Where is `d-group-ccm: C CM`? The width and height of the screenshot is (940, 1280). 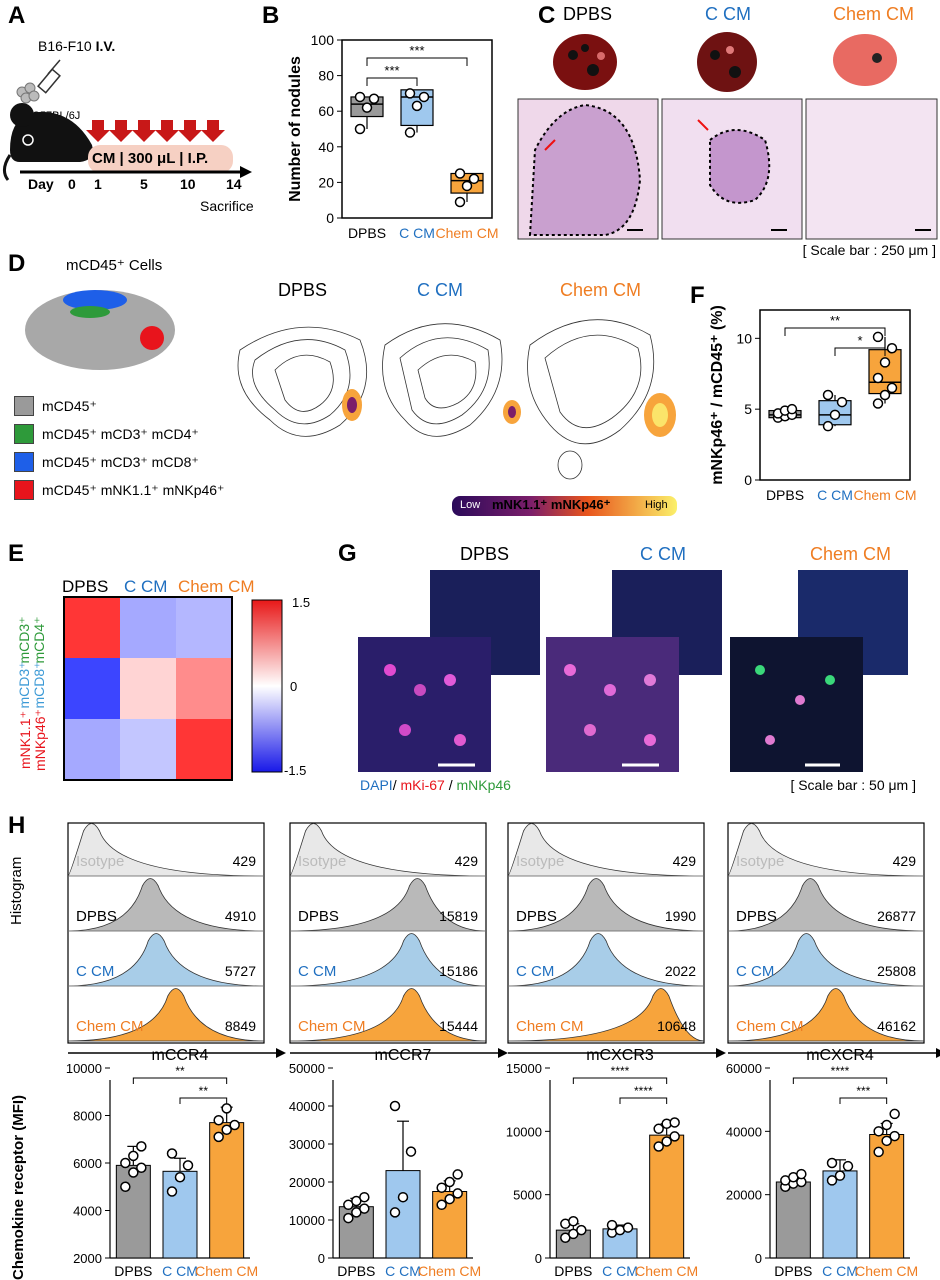 d-group-ccm: C CM is located at coordinates (440, 290).